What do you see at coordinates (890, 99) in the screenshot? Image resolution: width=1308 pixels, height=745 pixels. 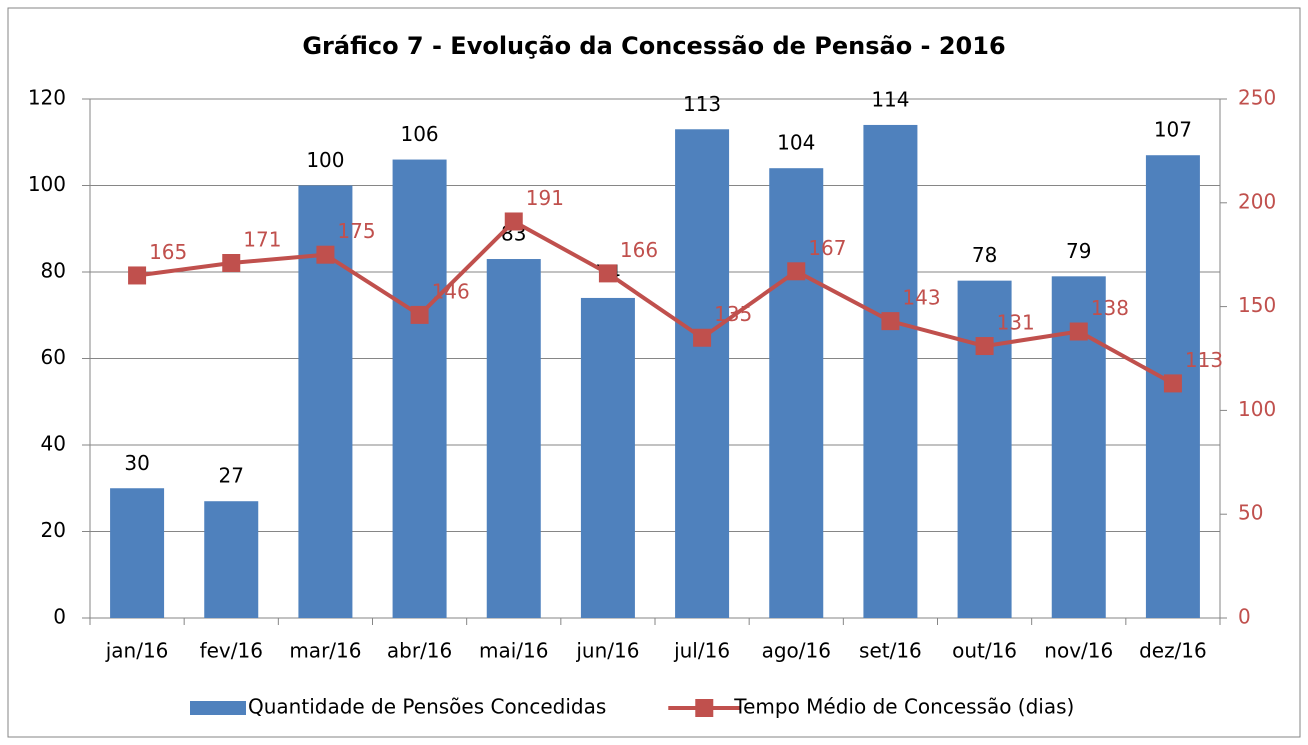 I see `bar-value-label: 114` at bounding box center [890, 99].